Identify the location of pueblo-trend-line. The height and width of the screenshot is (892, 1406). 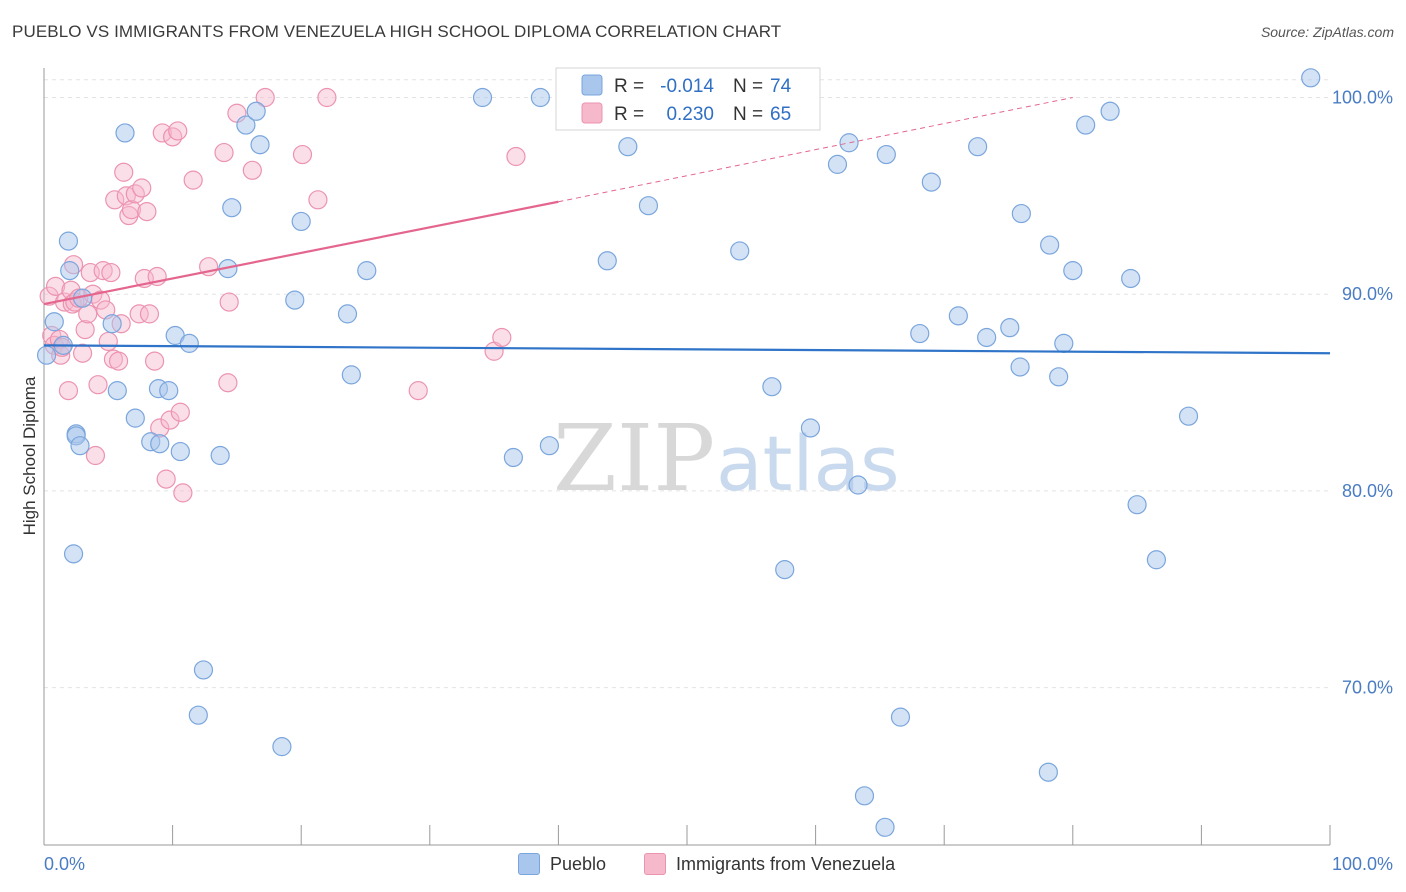
(687, 349).